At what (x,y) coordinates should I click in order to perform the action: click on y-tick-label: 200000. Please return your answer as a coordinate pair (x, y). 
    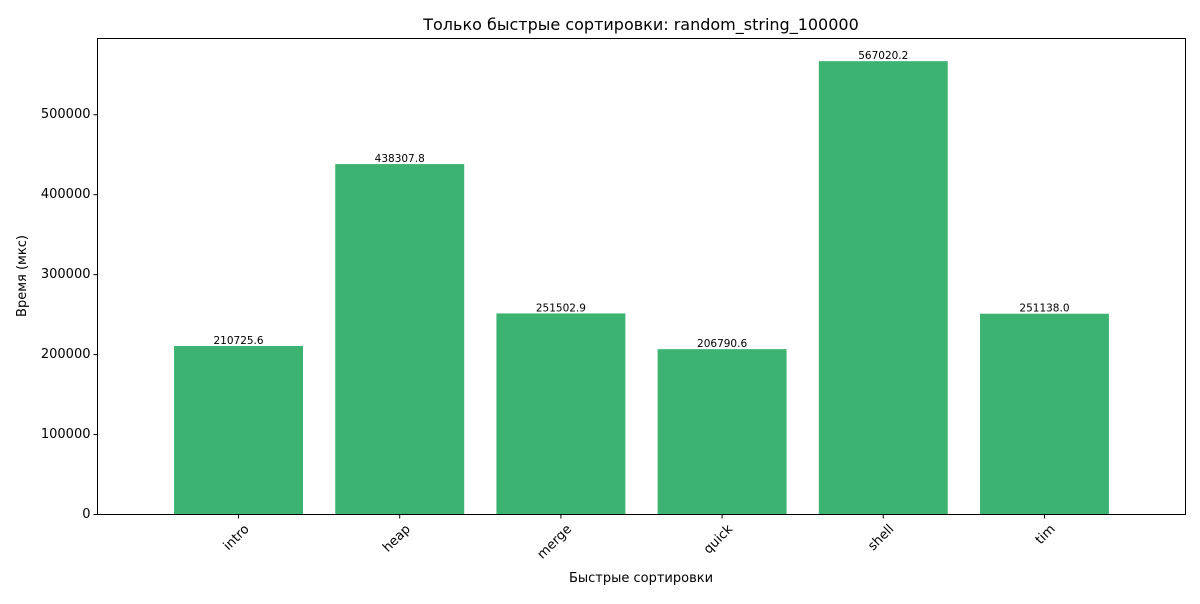
    Looking at the image, I should click on (66, 354).